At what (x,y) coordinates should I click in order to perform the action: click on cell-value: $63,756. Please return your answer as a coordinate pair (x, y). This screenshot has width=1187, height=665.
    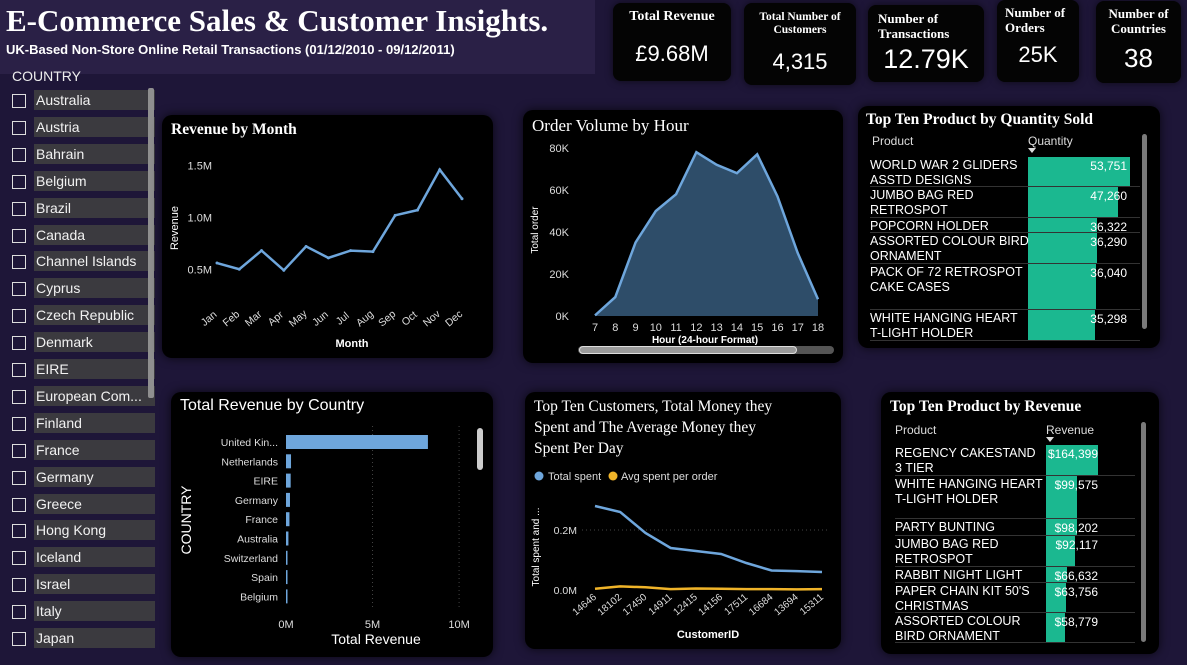
    Looking at the image, I should click on (1076, 592).